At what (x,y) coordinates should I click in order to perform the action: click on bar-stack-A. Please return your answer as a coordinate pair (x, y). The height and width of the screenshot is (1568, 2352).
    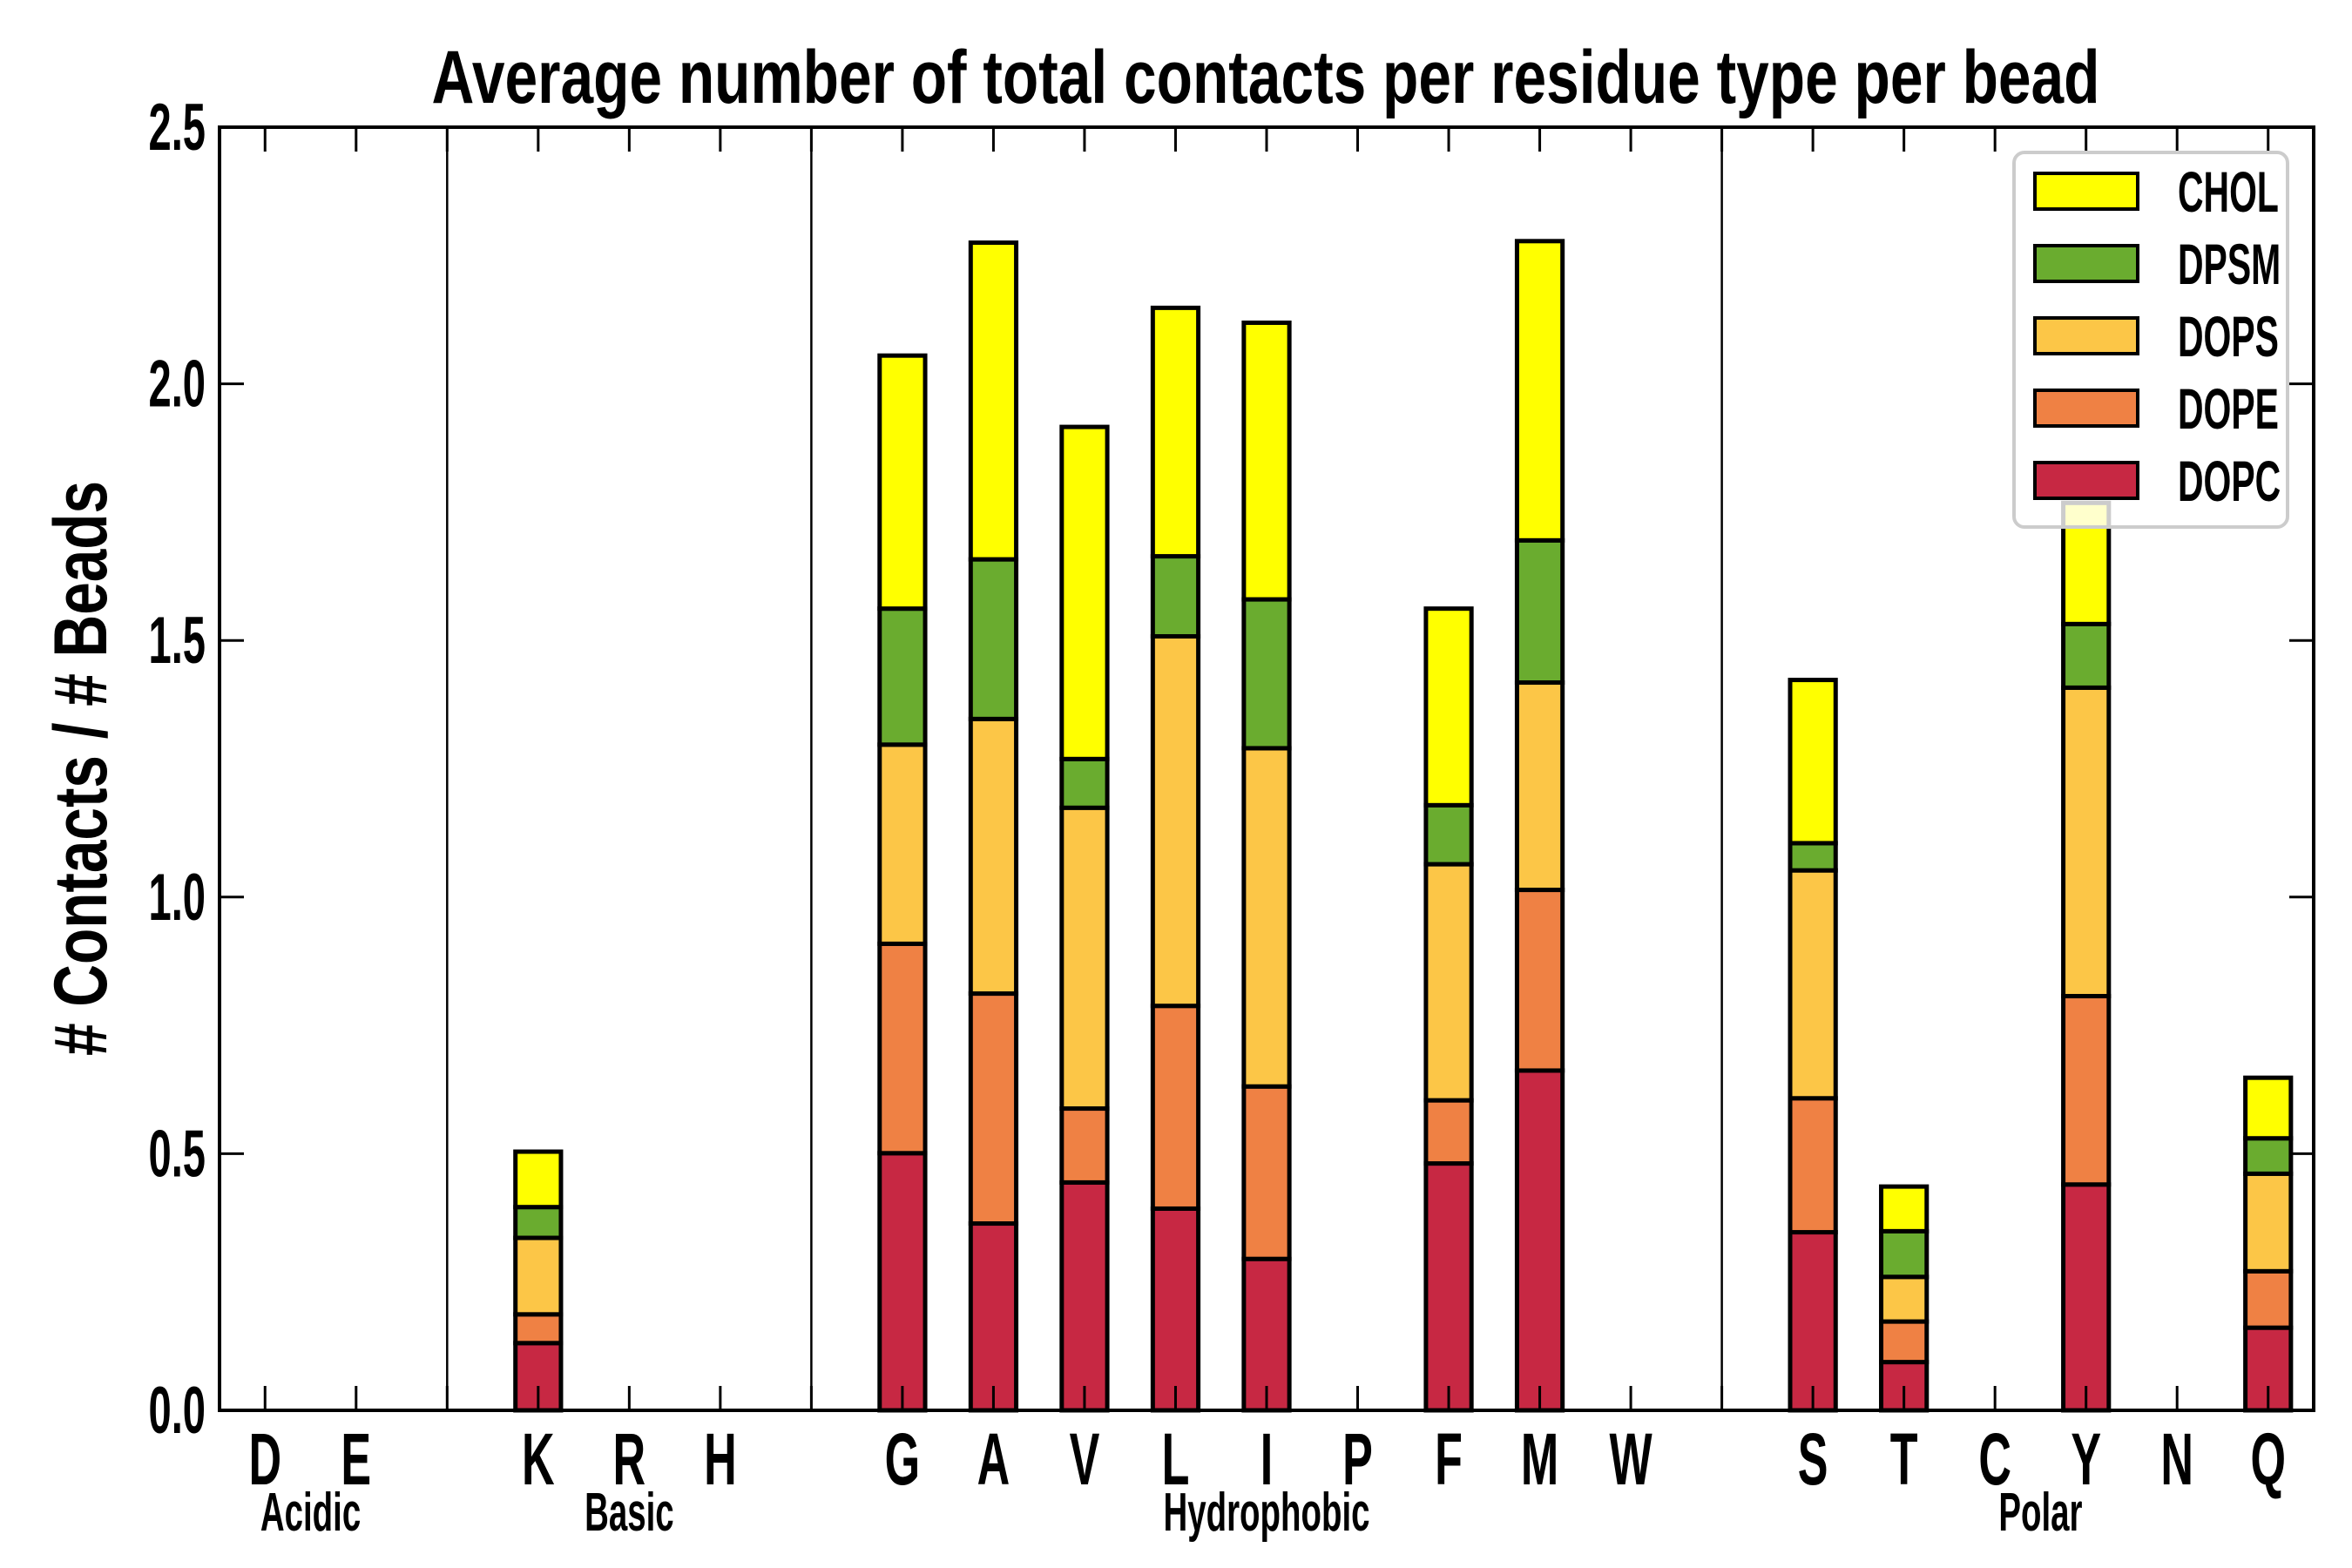
    Looking at the image, I should click on (994, 826).